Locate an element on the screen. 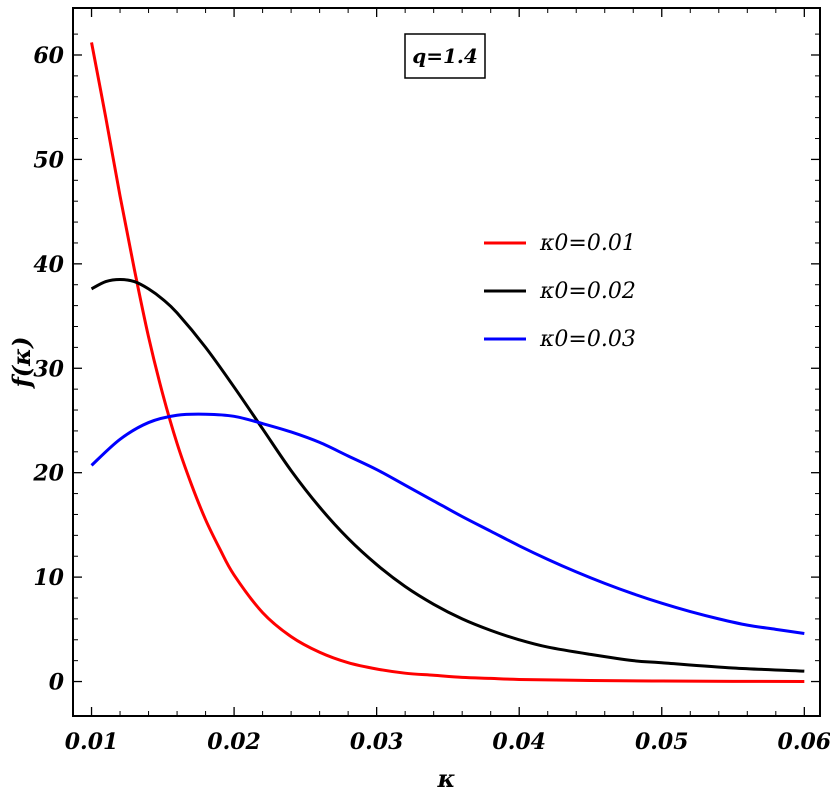 The width and height of the screenshot is (830, 795). legend-label-0: κ0=0.01 is located at coordinates (587, 243).